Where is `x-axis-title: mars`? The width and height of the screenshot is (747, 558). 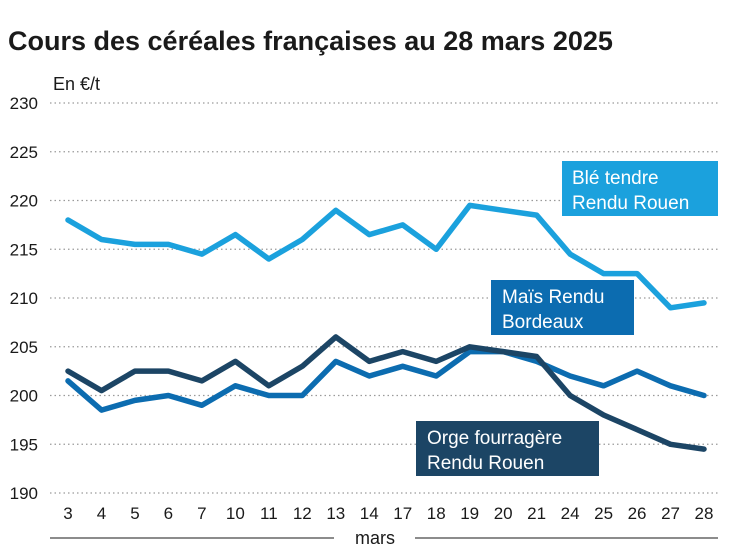
x-axis-title: mars is located at coordinates (375, 538).